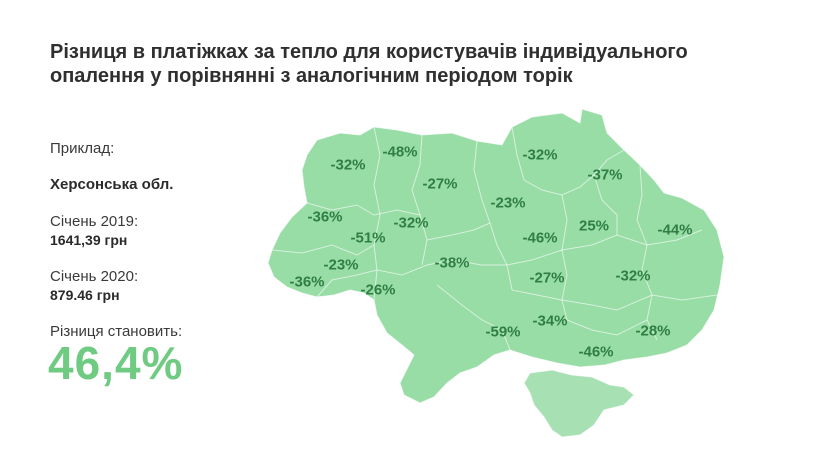 This screenshot has height=461, width=820. Describe the element at coordinates (452, 263) in the screenshot. I see `map-label: -38%` at that location.